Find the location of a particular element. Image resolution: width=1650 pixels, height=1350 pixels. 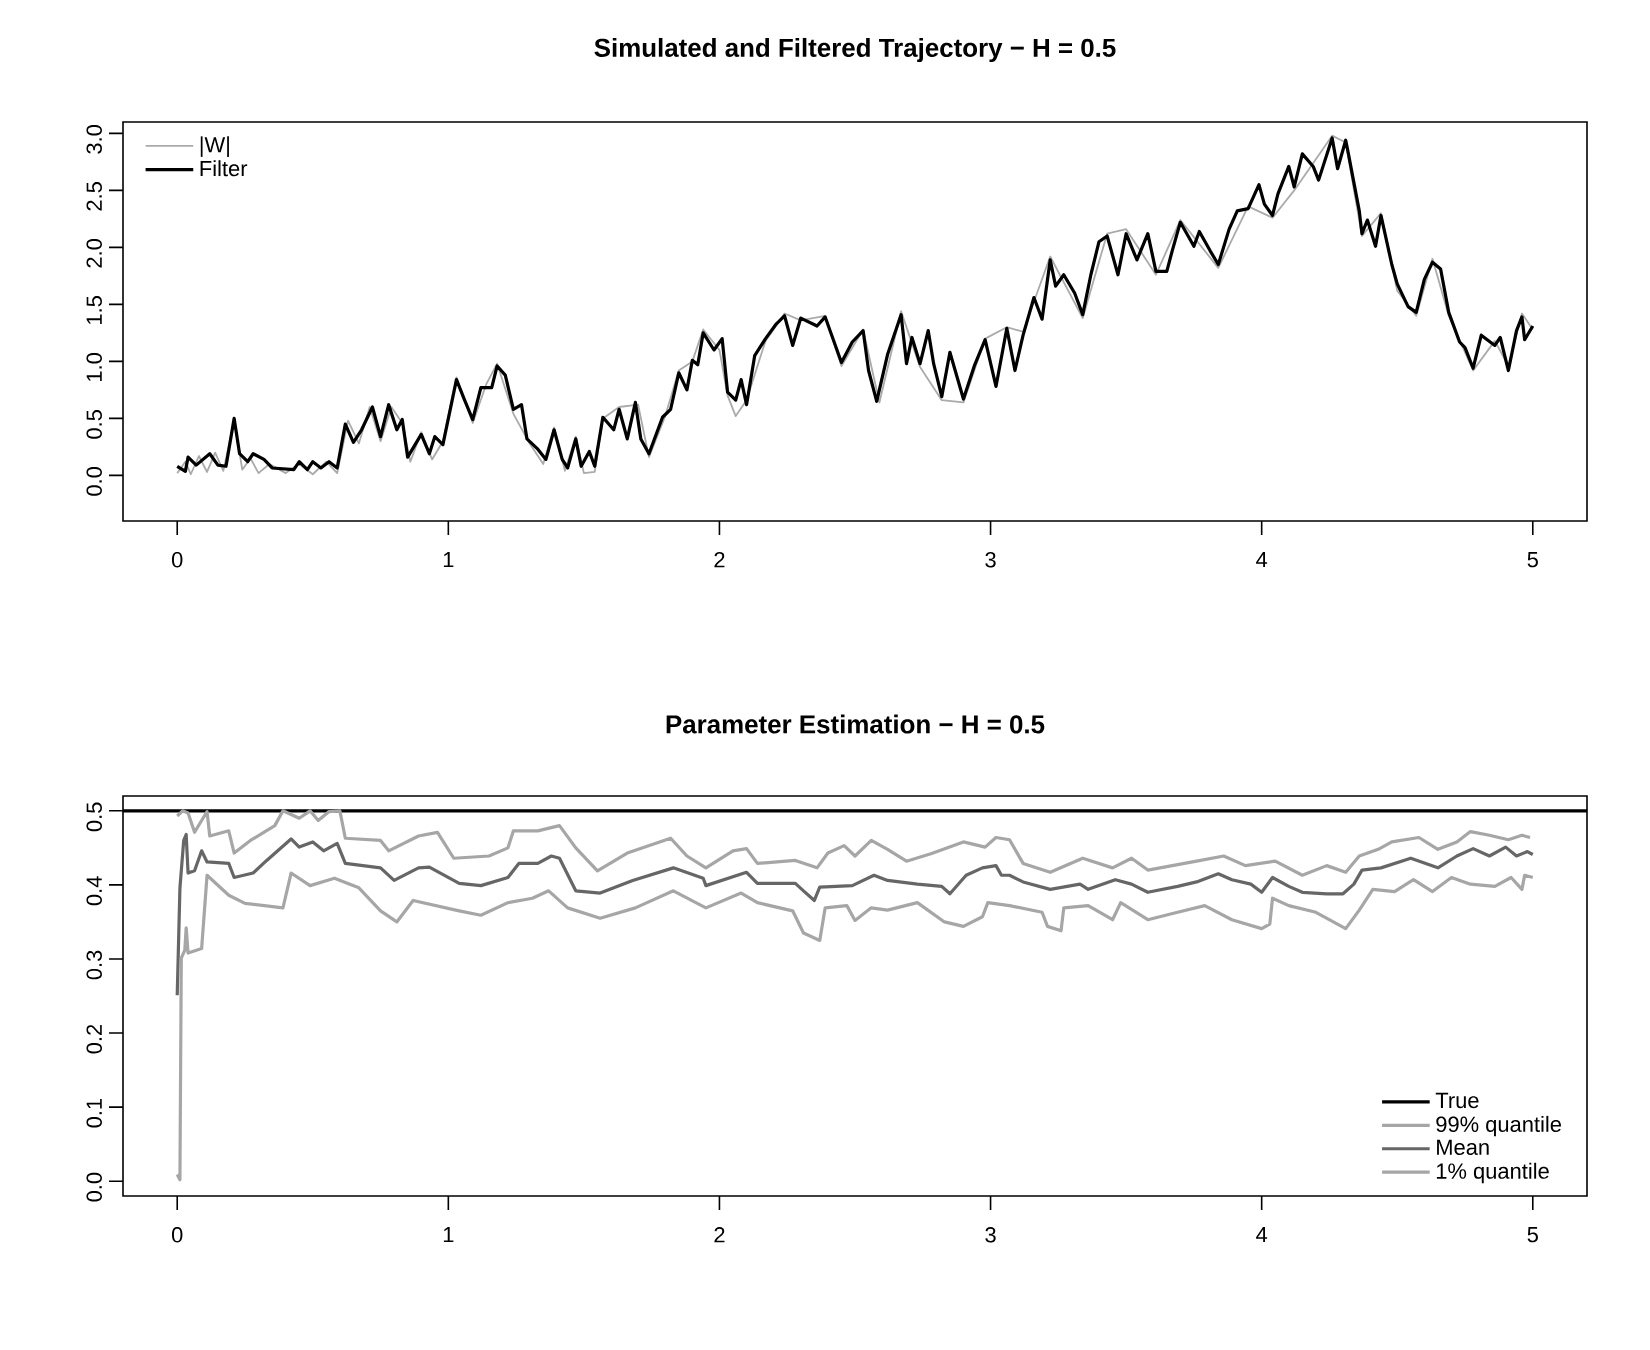

legend-label: |W| is located at coordinates (214, 146).